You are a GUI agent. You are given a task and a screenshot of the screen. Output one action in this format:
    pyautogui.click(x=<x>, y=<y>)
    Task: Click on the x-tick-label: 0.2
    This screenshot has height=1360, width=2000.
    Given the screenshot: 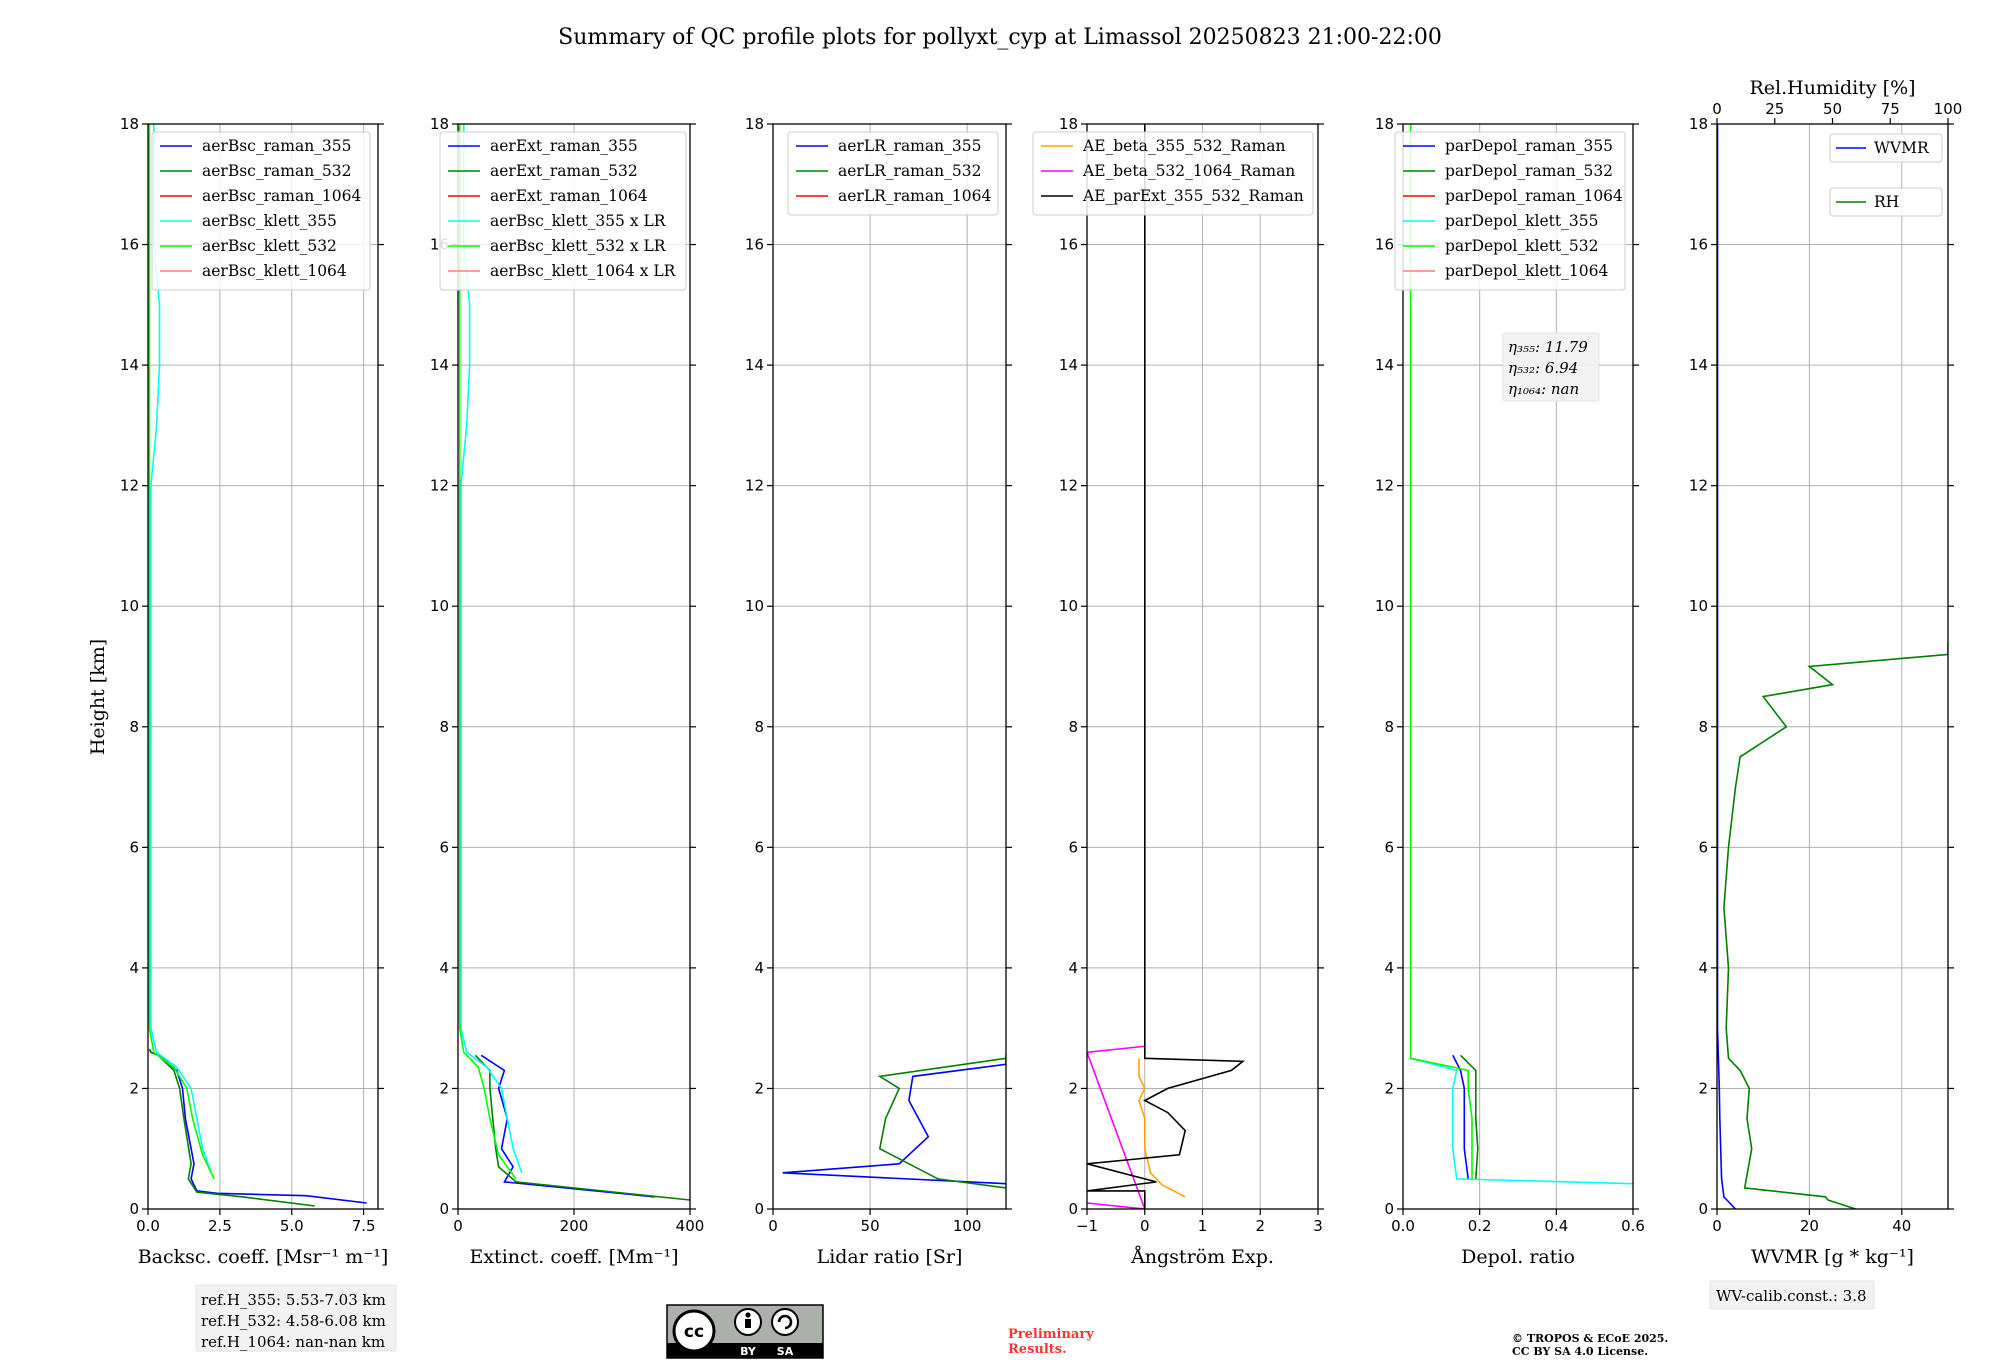 What is the action you would take?
    pyautogui.click(x=1480, y=1226)
    